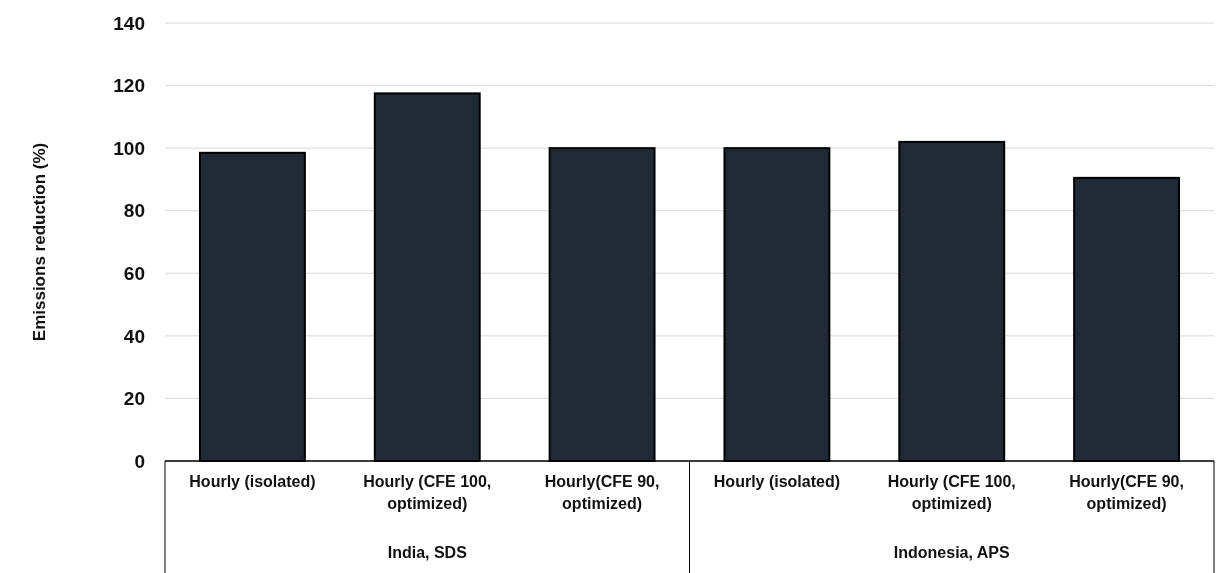  I want to click on y-tick-label: 40, so click(134, 336).